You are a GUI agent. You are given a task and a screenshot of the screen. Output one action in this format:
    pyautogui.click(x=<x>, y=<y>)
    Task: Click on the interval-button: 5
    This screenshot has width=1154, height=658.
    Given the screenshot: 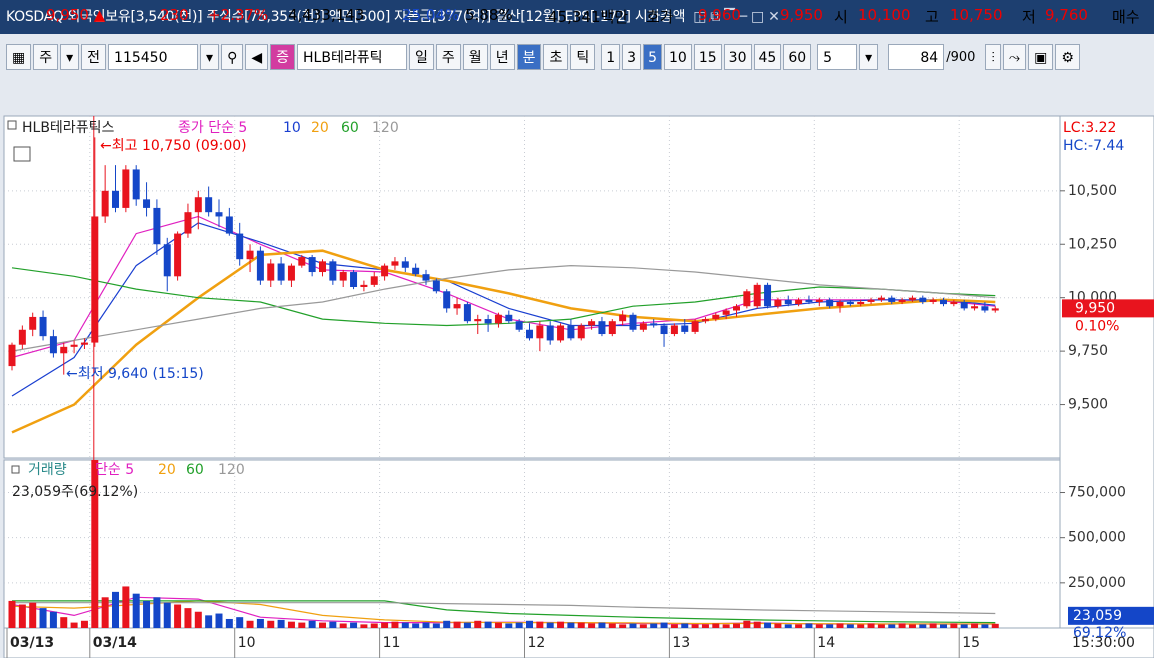 What is the action you would take?
    pyautogui.click(x=653, y=57)
    